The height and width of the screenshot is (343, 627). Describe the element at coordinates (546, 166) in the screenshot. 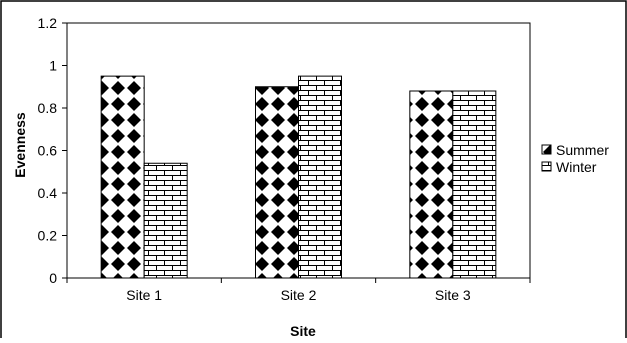

I see `legend-swatch-winter` at that location.